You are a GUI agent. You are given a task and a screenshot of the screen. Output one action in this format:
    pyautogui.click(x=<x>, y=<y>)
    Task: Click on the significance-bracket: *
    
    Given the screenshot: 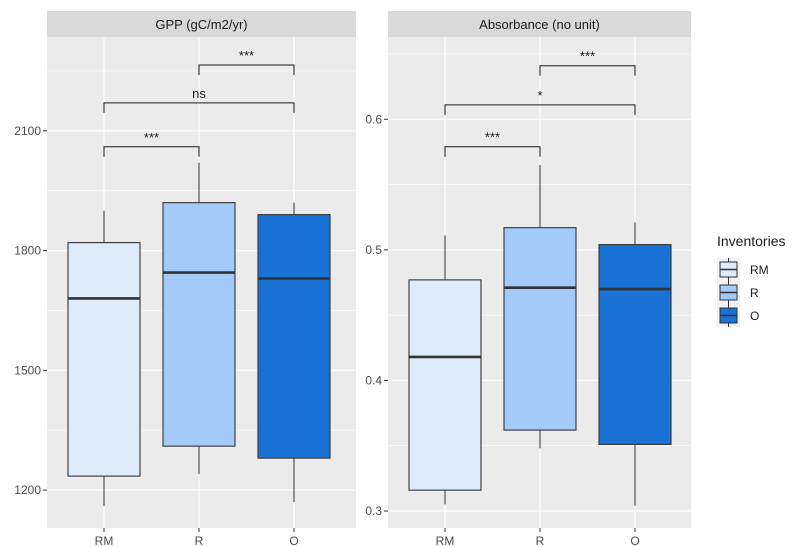 What is the action you would take?
    pyautogui.click(x=540, y=101)
    